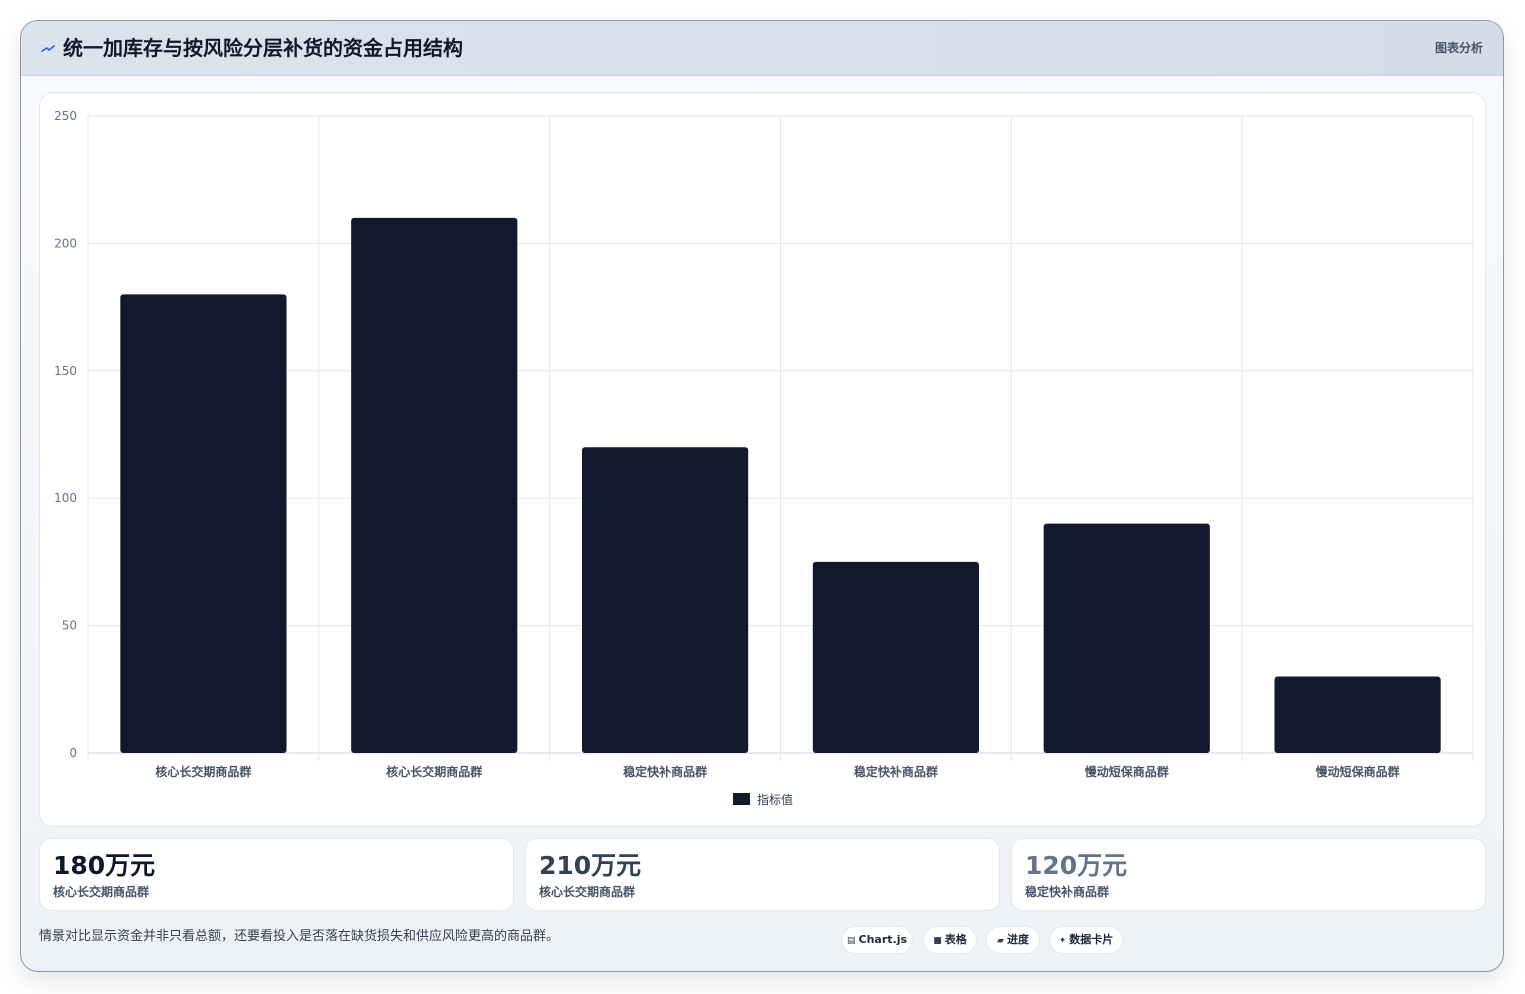 Image resolution: width=1525 pixels, height=994 pixels. Describe the element at coordinates (741, 799) in the screenshot. I see `legend-swatch` at that location.